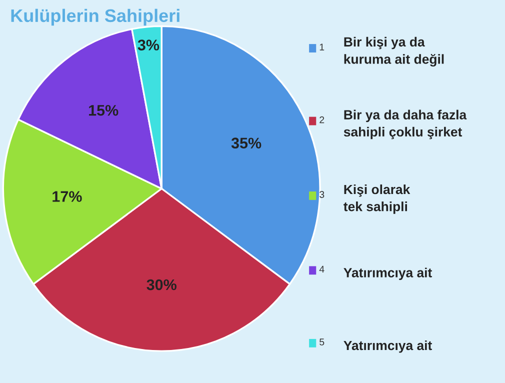 The width and height of the screenshot is (505, 383). What do you see at coordinates (322, 120) in the screenshot?
I see `legend-label: 2` at bounding box center [322, 120].